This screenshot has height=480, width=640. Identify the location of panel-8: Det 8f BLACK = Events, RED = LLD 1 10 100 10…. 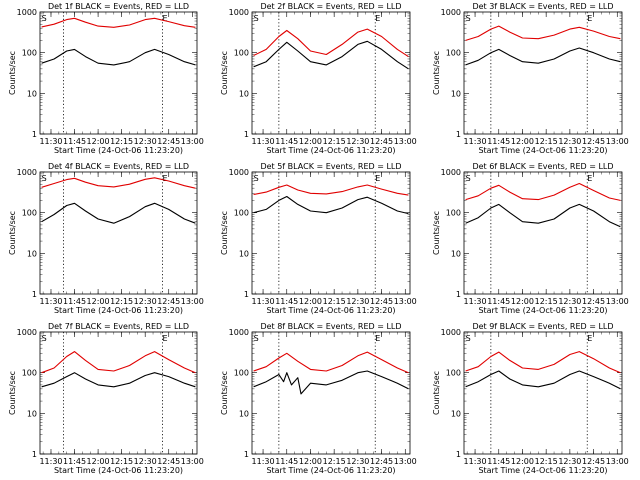
(318, 398).